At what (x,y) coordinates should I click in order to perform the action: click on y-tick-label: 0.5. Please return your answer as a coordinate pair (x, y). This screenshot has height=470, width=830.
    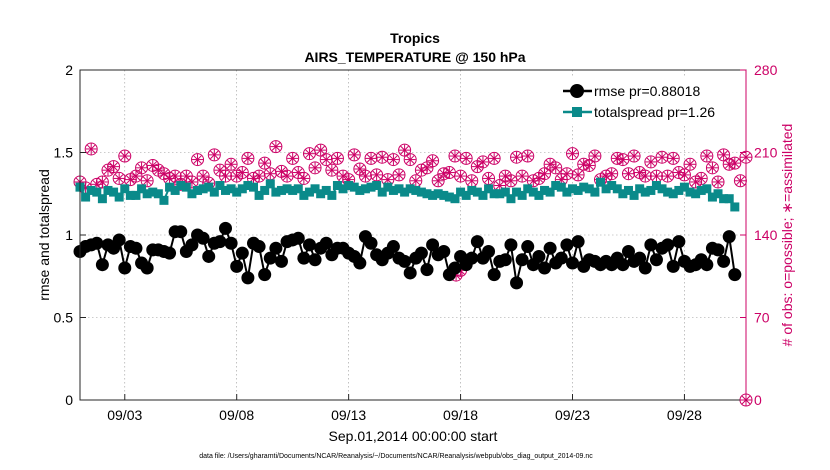
    Looking at the image, I should click on (64, 318).